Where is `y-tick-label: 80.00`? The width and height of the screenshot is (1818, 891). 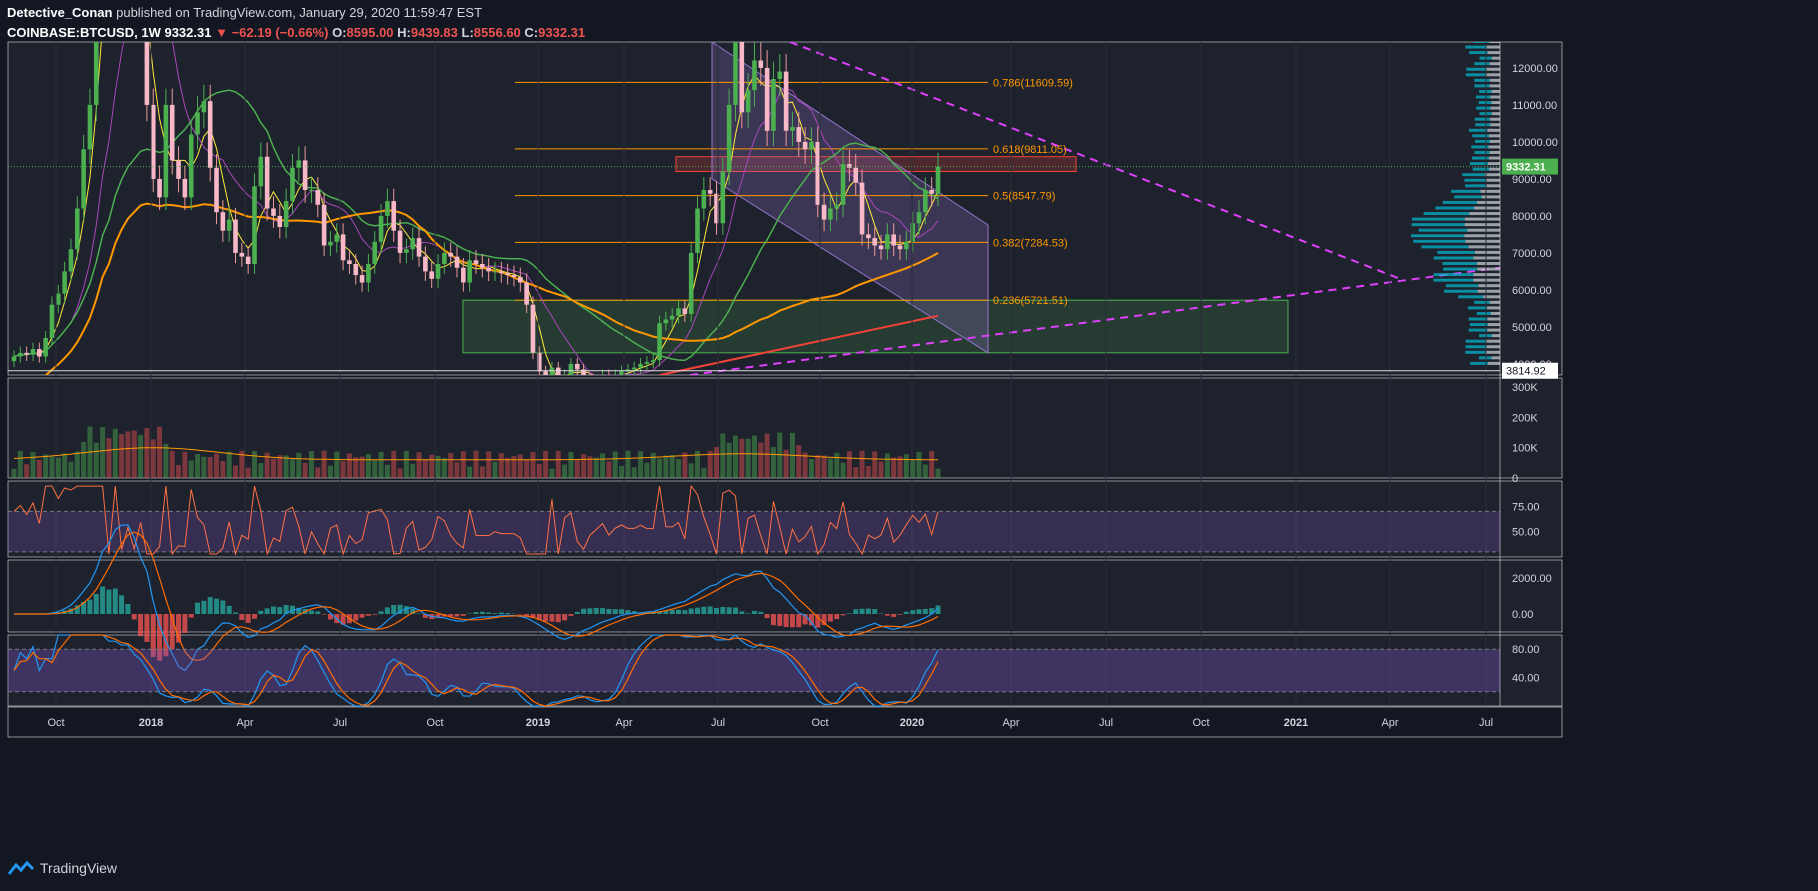
y-tick-label: 80.00 is located at coordinates (1526, 650).